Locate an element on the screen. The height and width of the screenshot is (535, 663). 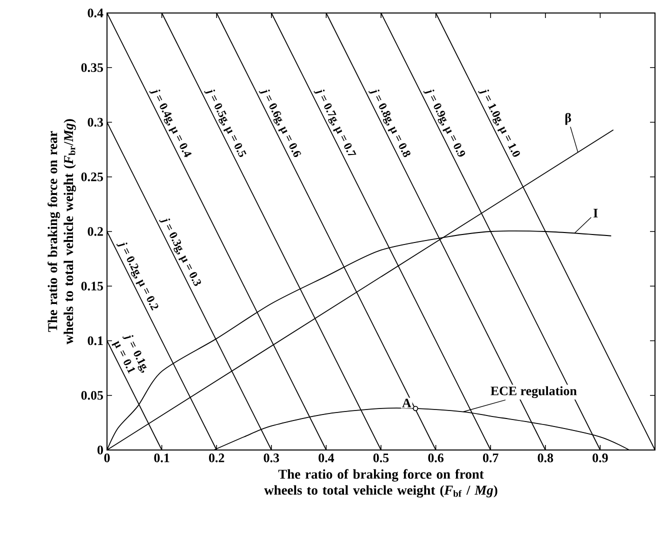
text: j = 0.6g, μ = 0.6 is located at coordinates (280, 124).